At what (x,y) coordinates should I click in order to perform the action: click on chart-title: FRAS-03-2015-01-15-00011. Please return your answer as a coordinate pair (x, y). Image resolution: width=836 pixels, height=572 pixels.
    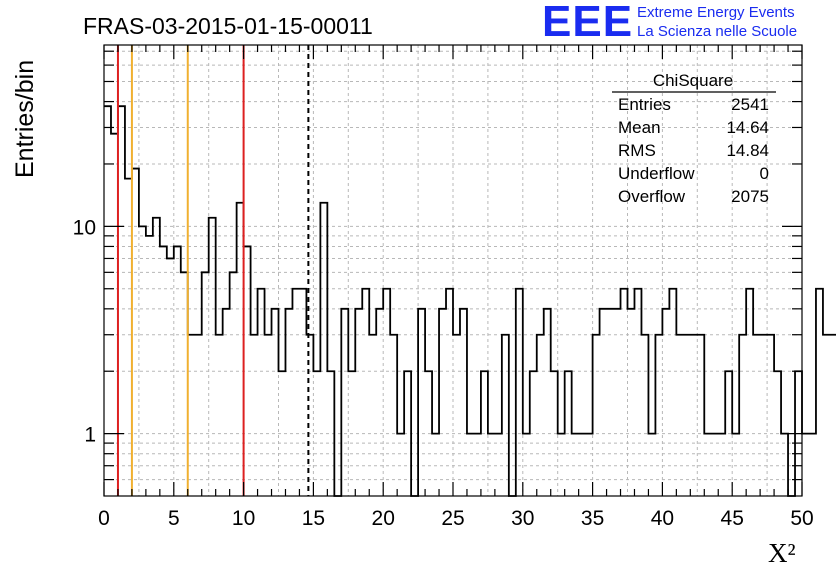
    Looking at the image, I should click on (228, 26).